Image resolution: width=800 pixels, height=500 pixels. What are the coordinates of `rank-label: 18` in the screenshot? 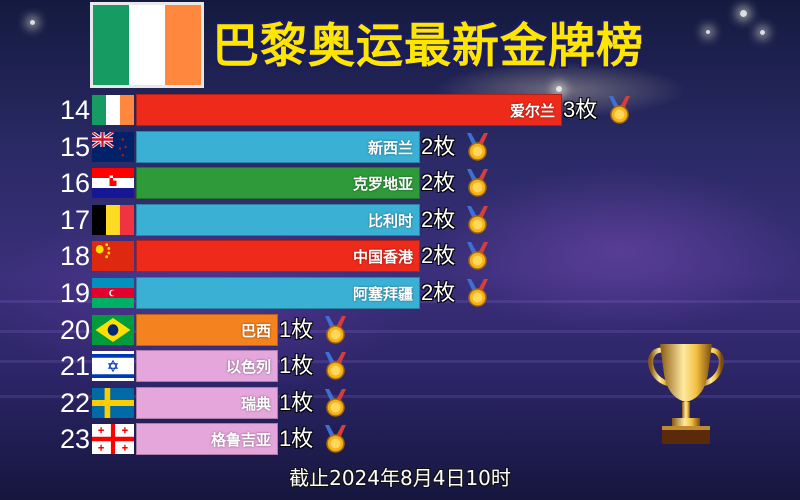 It's located at (74, 256).